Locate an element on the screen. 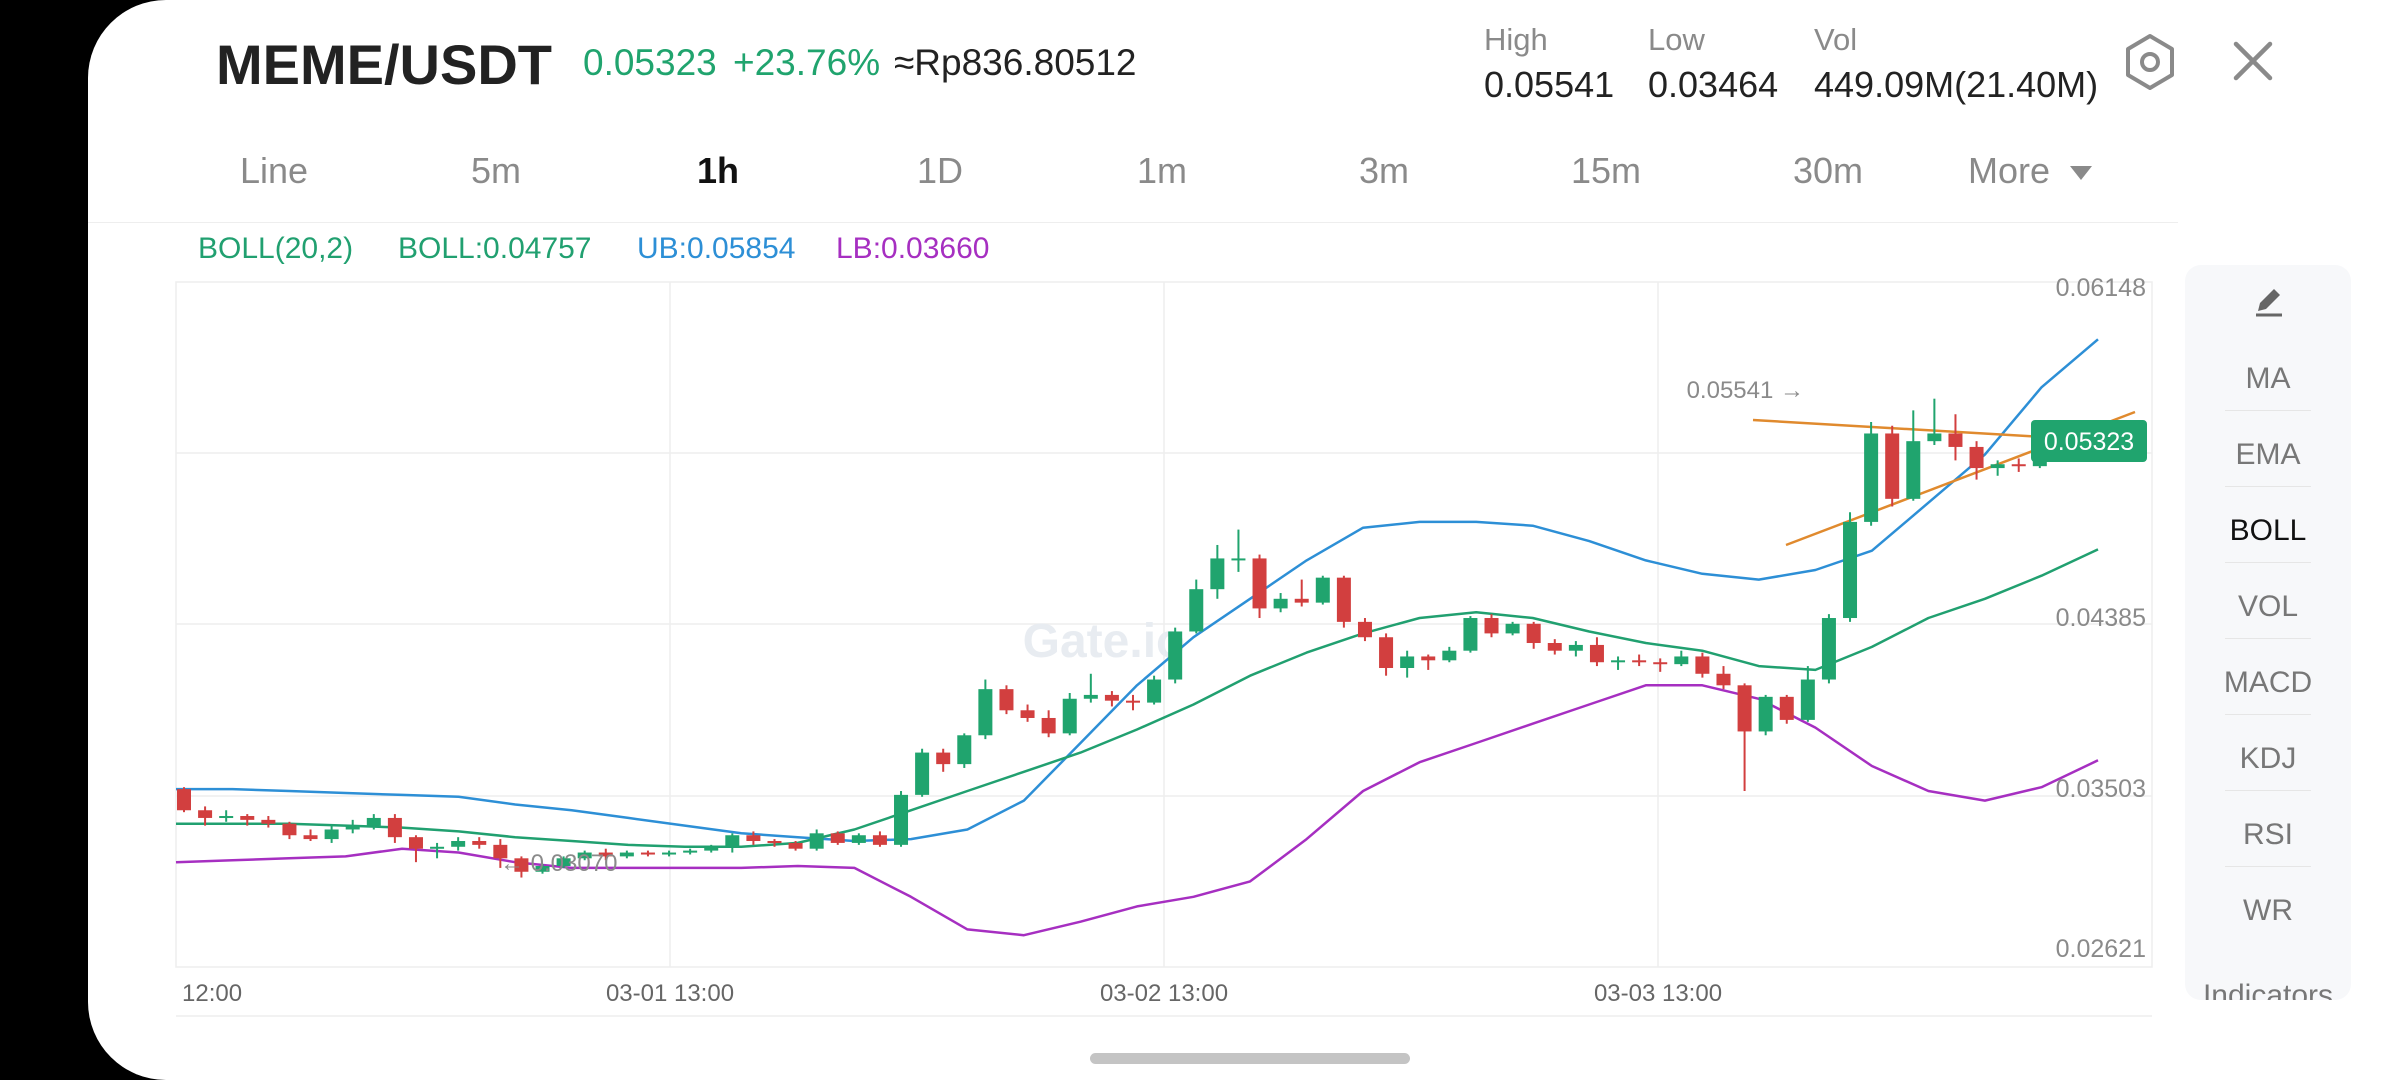  indicator-kdj: KDJ is located at coordinates (2268, 758).